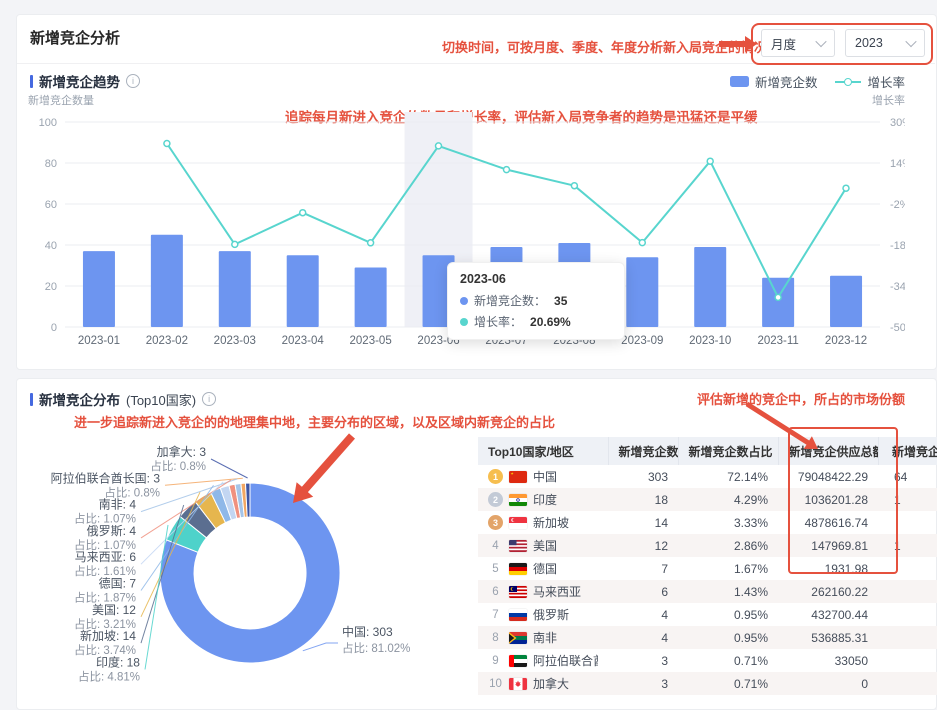 The image size is (937, 710). I want to click on donut-label-name: 南非: 4, so click(118, 504).